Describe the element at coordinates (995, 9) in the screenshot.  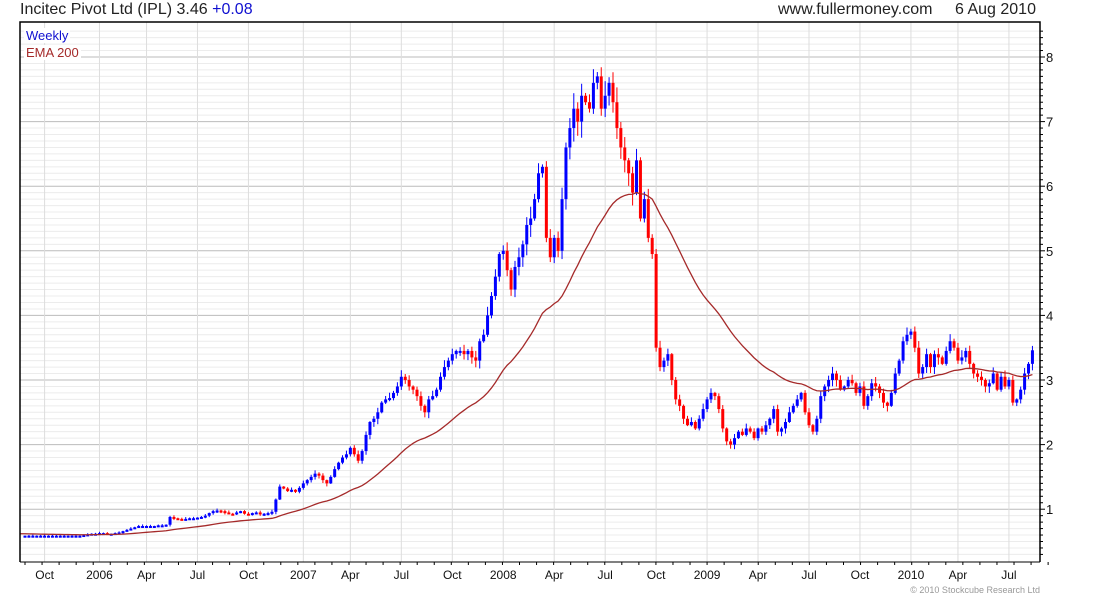
I see `chart-date: 6 Aug 2010` at that location.